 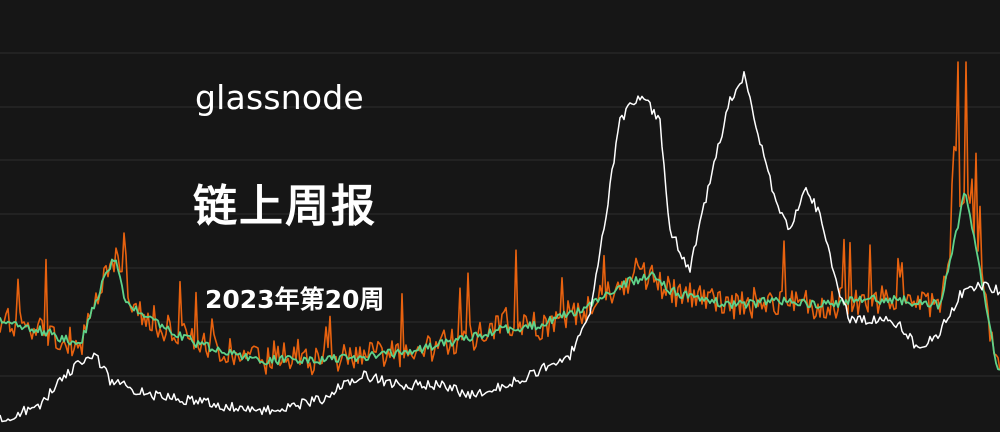 I want to click on report-title: 链上周报, so click(x=285, y=206).